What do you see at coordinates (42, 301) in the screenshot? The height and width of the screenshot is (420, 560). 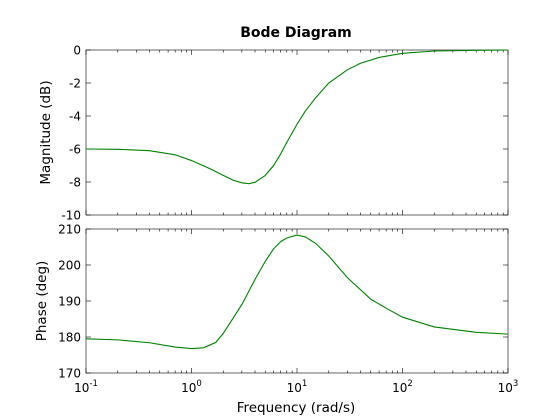 I see `phase-ylabel: Phase (deg)` at bounding box center [42, 301].